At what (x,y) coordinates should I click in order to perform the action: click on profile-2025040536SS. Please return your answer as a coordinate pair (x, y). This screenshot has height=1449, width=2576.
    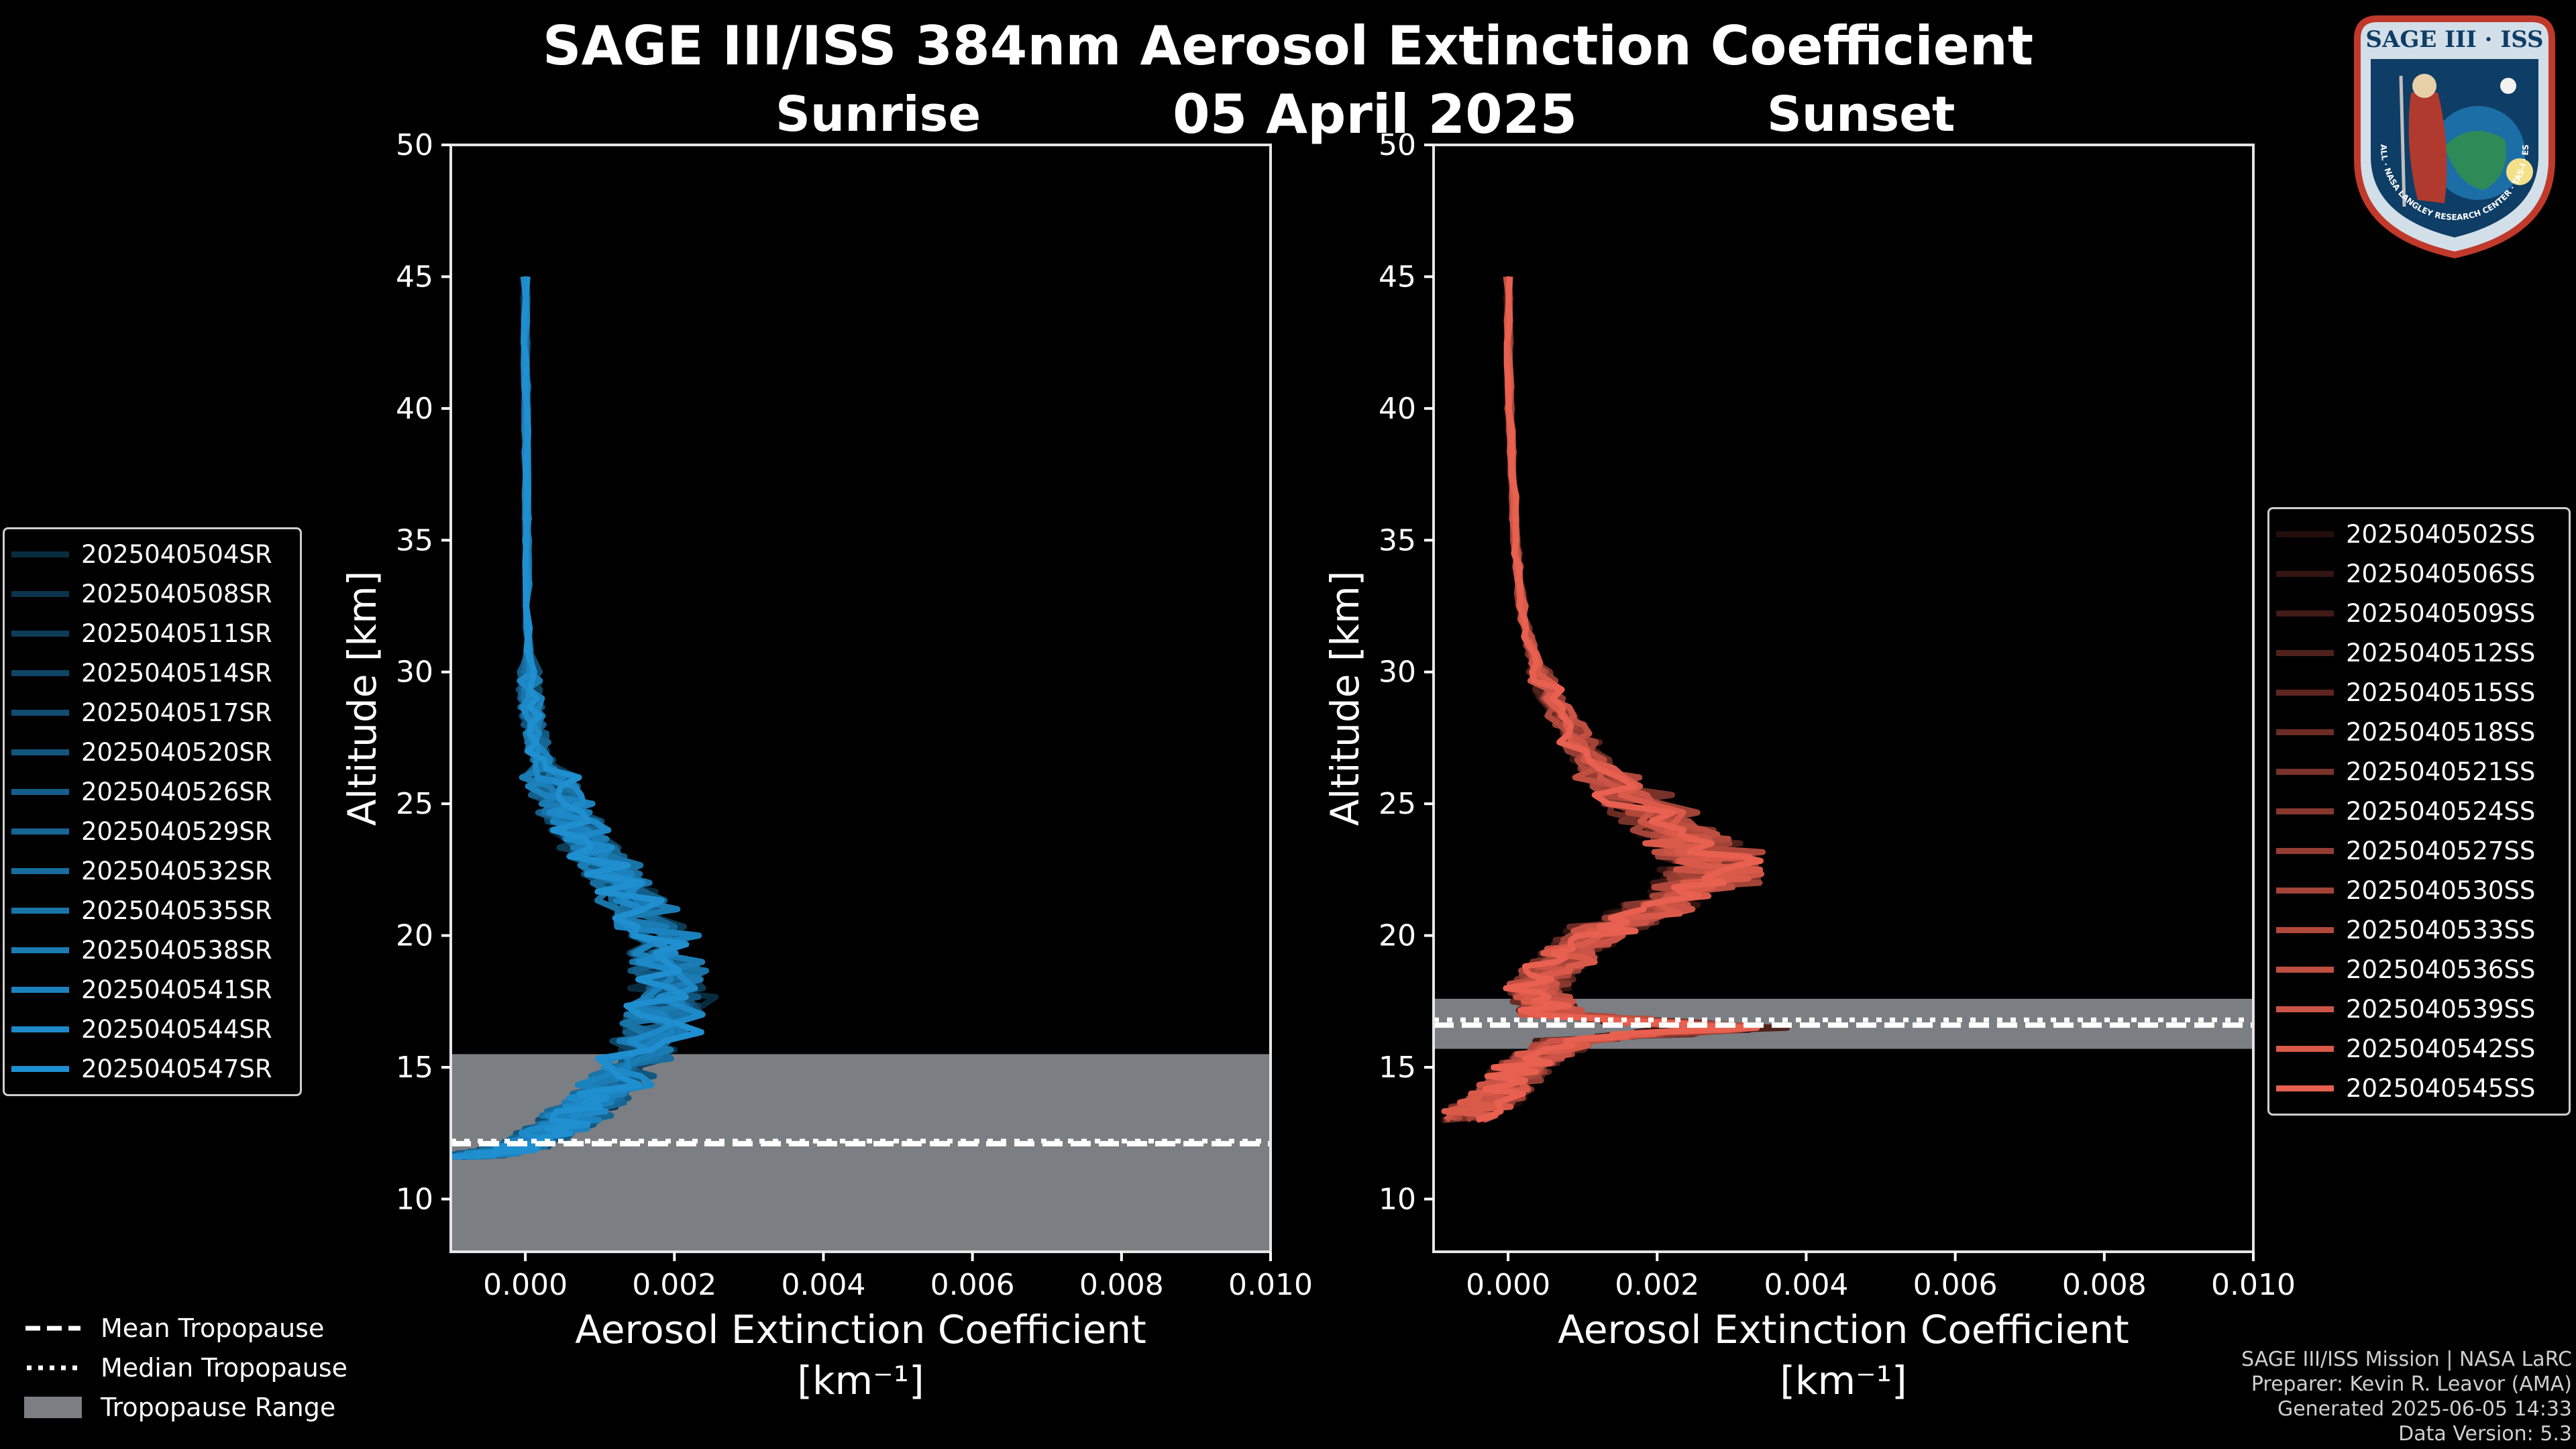
    Looking at the image, I should click on (1605, 698).